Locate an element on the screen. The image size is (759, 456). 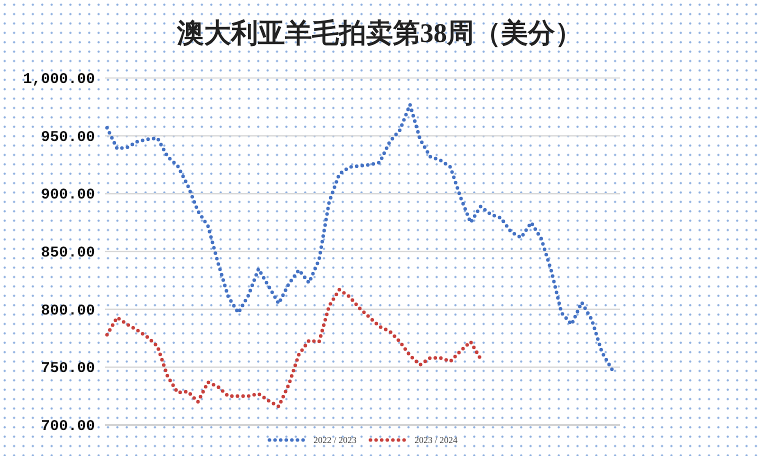
y-tick-label: 750.00 is located at coordinates (67, 369).